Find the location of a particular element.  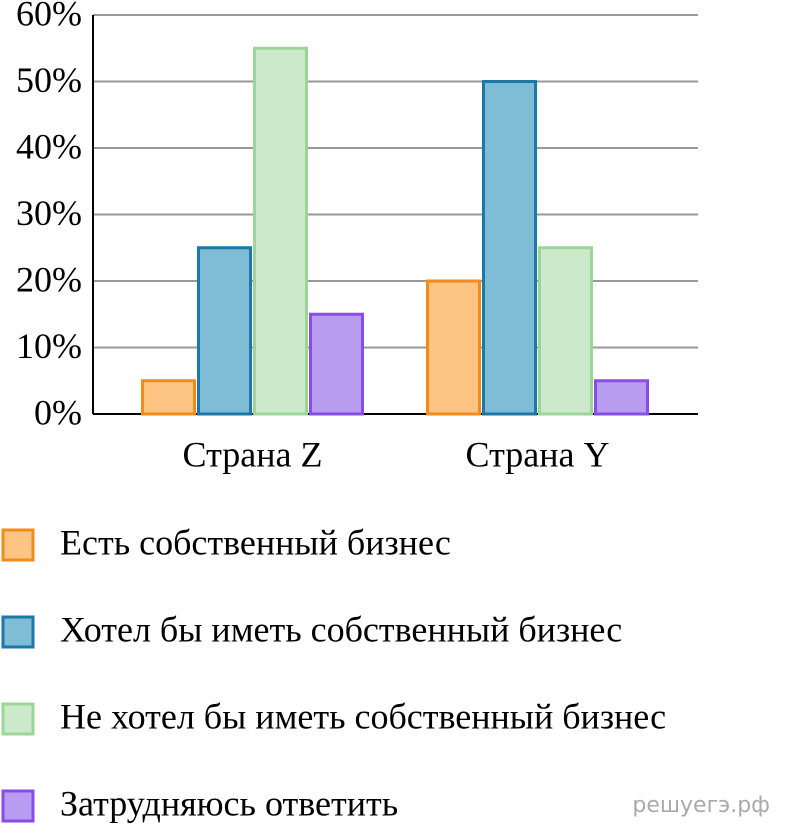

y-tick-label: 20% is located at coordinates (49, 279).